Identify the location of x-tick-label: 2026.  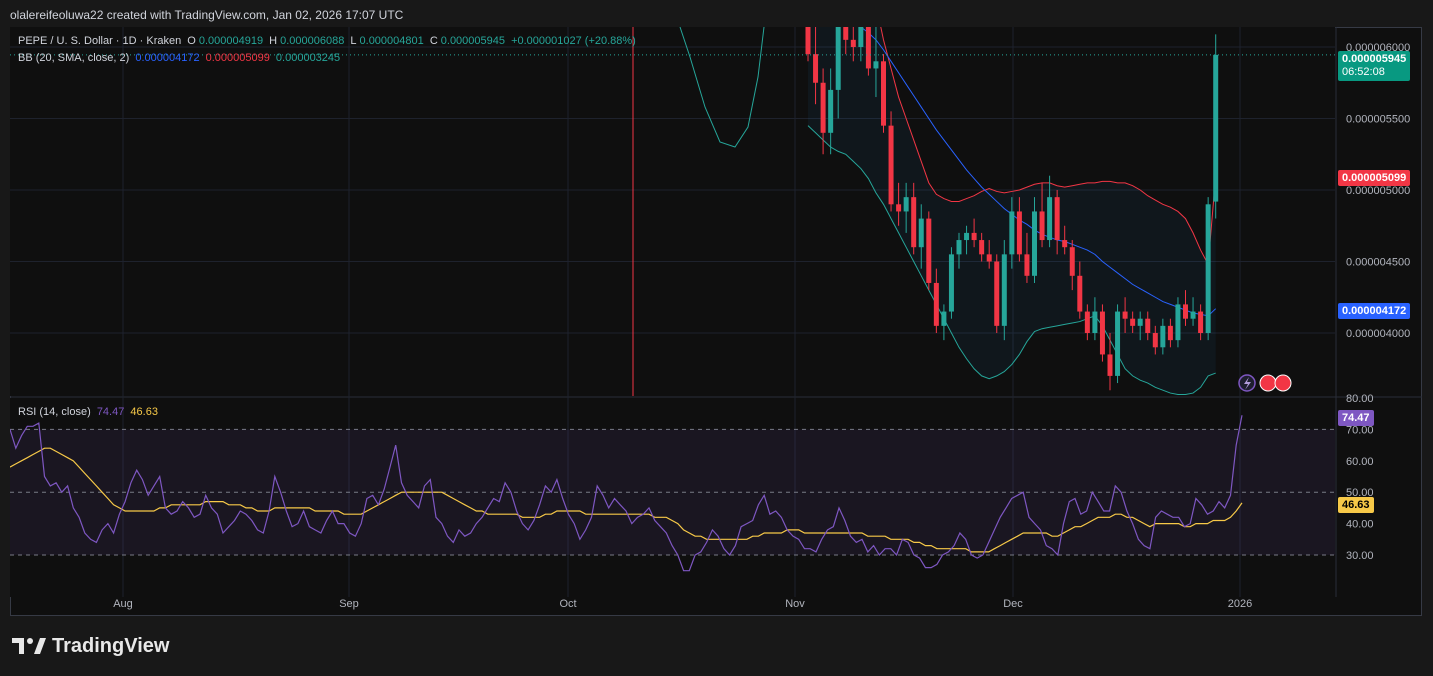
(1240, 604).